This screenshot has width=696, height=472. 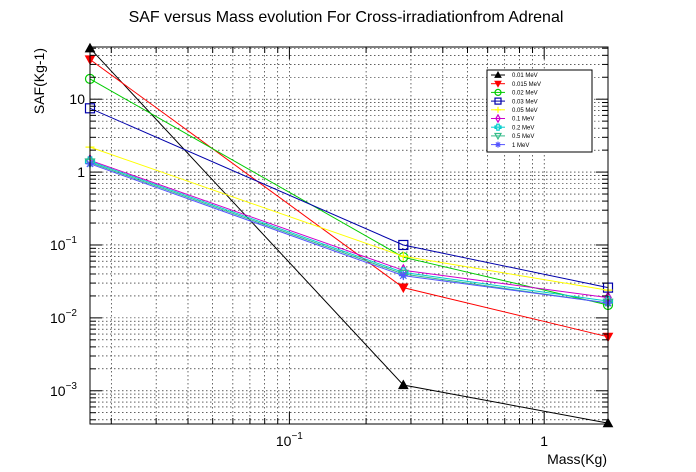 I want to click on y-axis-label: SAF(Kg-1), so click(x=39, y=81).